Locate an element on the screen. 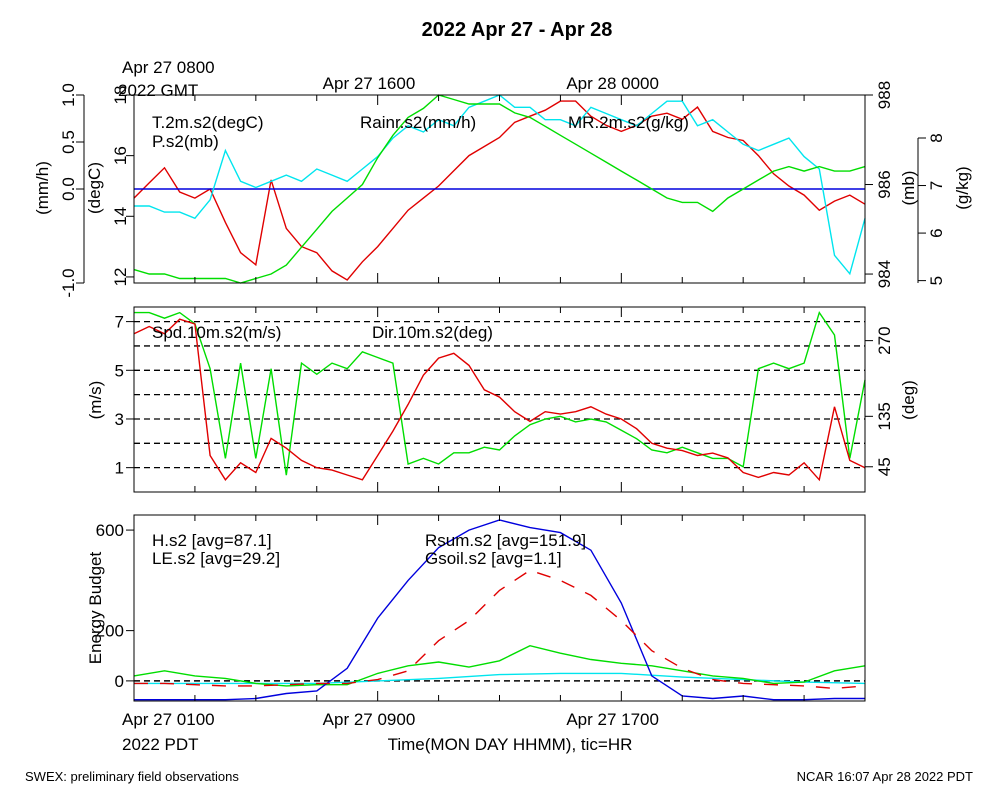 The height and width of the screenshot is (800, 1000). rain-axis-label: (mm/h) is located at coordinates (42, 188).